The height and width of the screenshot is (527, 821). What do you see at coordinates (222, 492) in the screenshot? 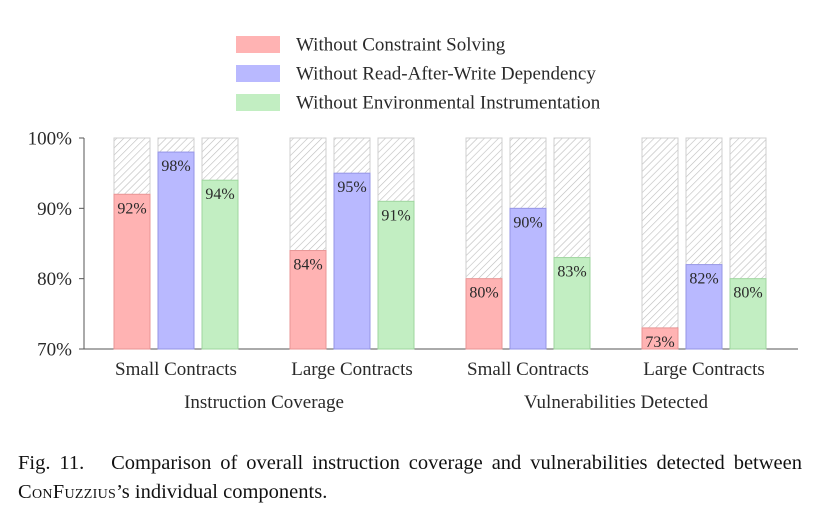
I see `caption-text-after: ’s individual components.` at bounding box center [222, 492].